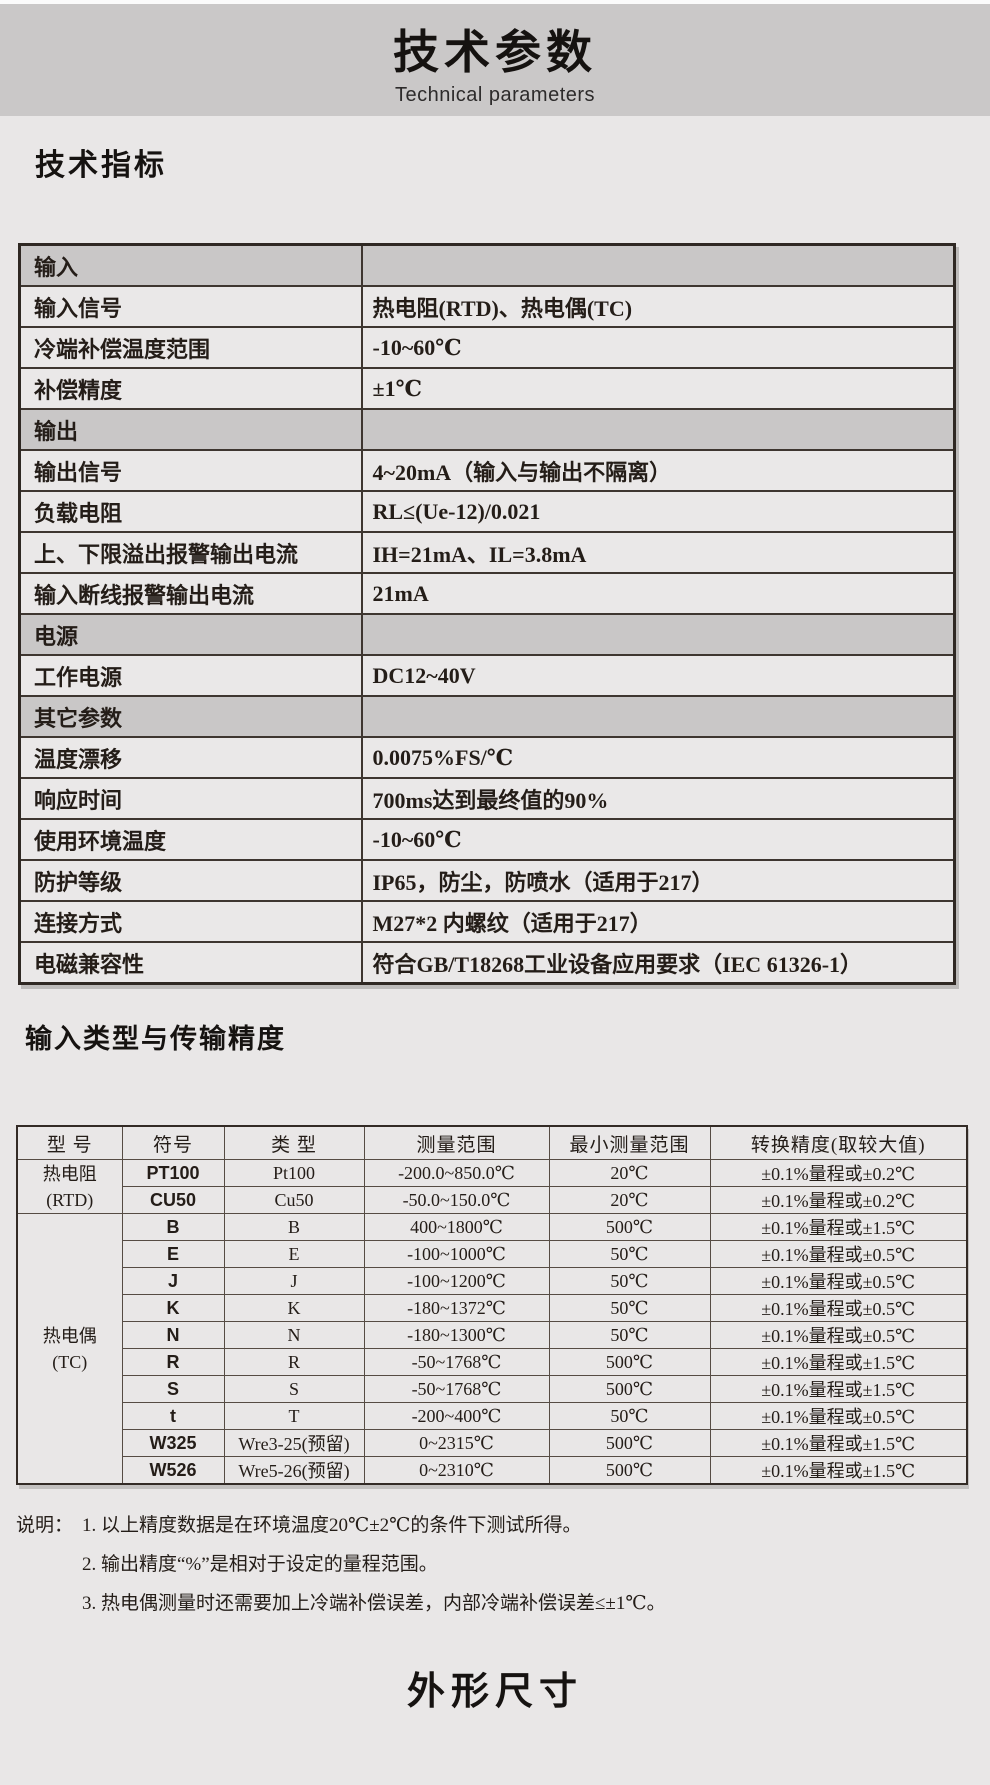 The height and width of the screenshot is (1785, 990). Describe the element at coordinates (191, 593) in the screenshot. I see `spec-label: 输入断线报警输出电流` at that location.